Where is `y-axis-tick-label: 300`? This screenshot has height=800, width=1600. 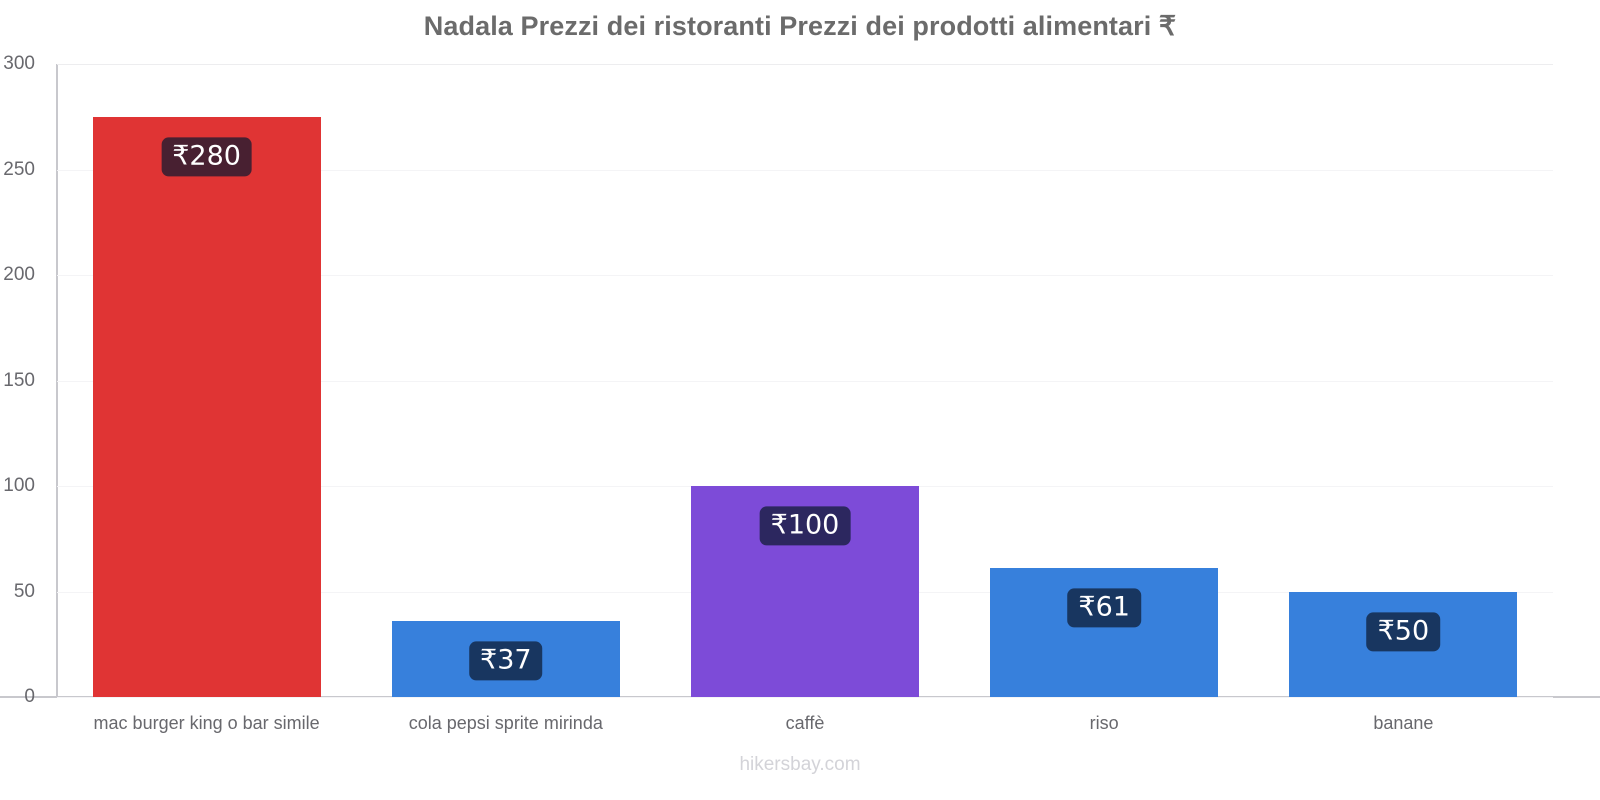 y-axis-tick-label: 300 is located at coordinates (19, 63).